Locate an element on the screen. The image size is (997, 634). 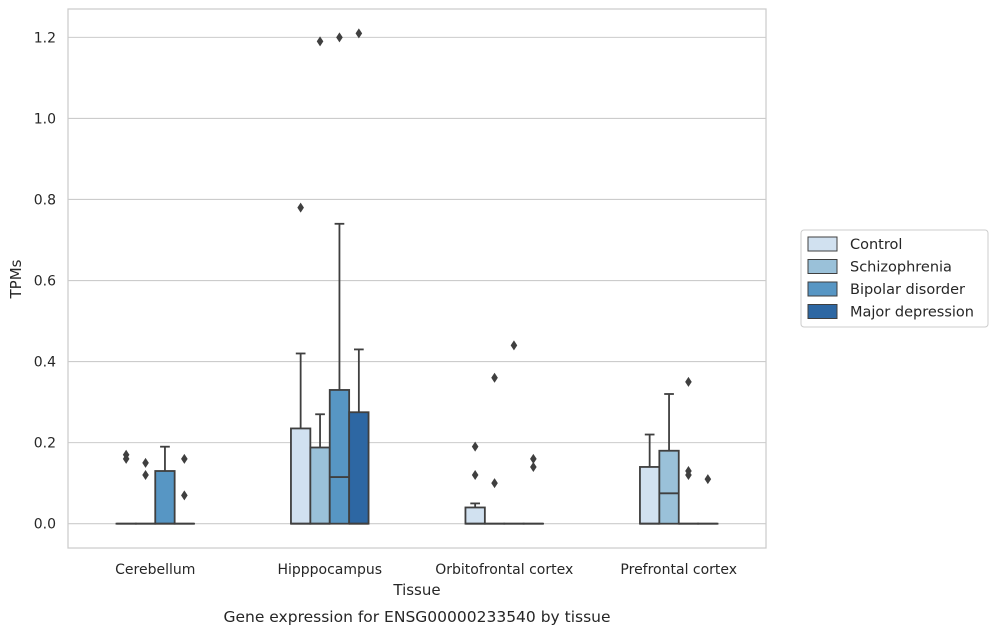
x-tick-label: Cerebellum is located at coordinates (155, 570).